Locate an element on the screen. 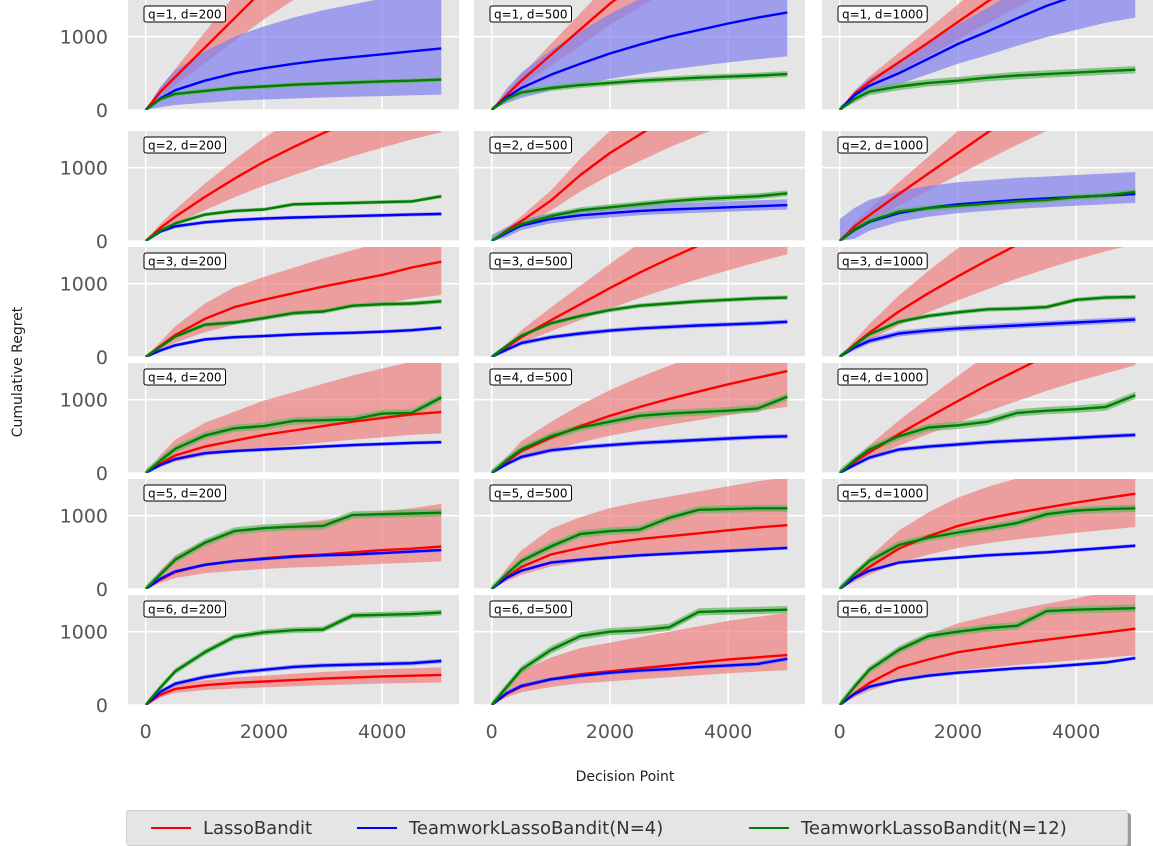 Image resolution: width=1153 pixels, height=846 pixels. panel-q-3-d-200: q=3, d=200 is located at coordinates (293, 302).